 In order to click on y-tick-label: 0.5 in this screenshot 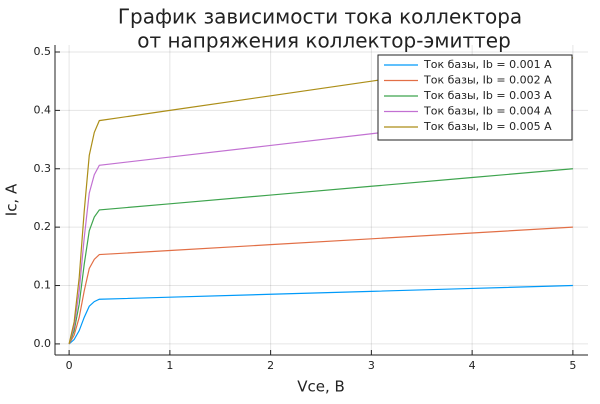, I will do `click(43, 51)`.